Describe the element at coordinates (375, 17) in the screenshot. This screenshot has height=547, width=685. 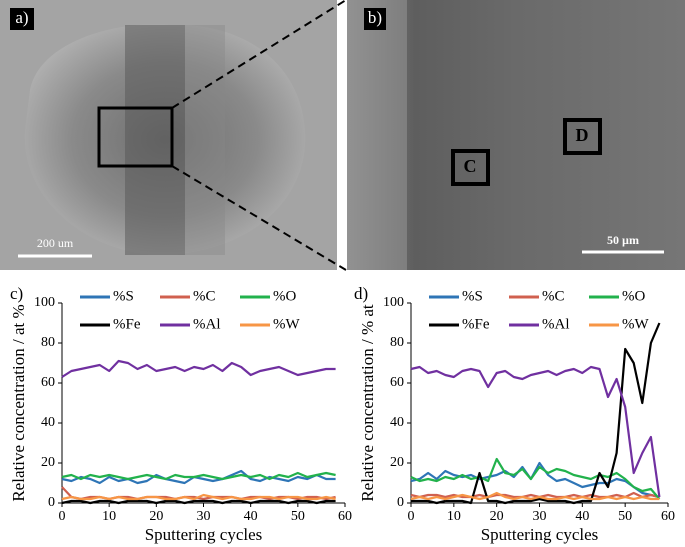
I see `panel-label: b)` at that location.